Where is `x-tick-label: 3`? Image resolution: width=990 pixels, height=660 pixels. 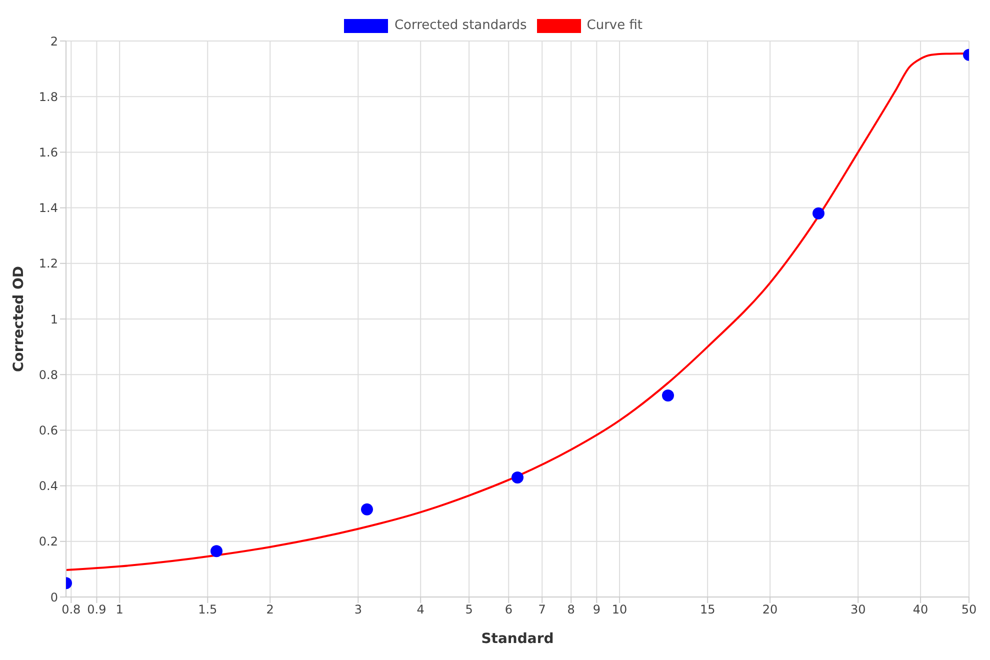
x-tick-label: 3 is located at coordinates (358, 609).